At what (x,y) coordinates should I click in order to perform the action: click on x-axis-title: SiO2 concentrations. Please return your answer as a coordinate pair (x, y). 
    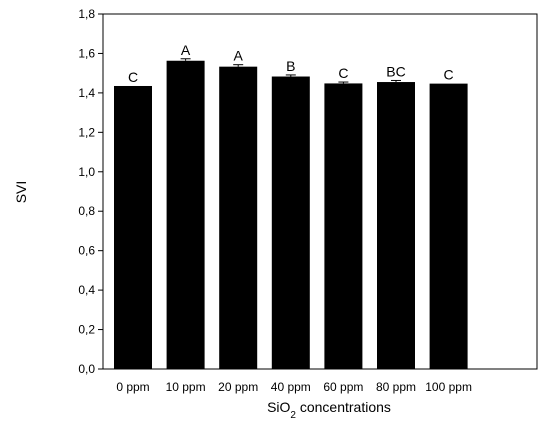
    Looking at the image, I should click on (329, 410).